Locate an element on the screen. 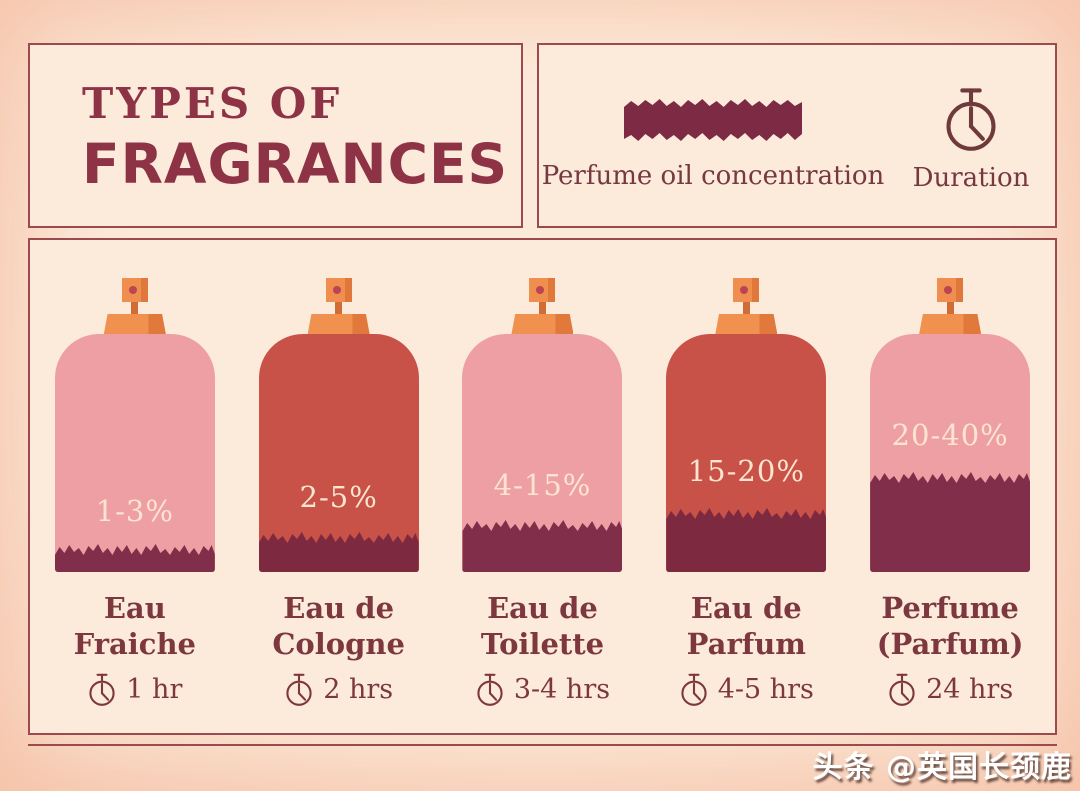  duration-row: 3-4 hrs is located at coordinates (542, 690).